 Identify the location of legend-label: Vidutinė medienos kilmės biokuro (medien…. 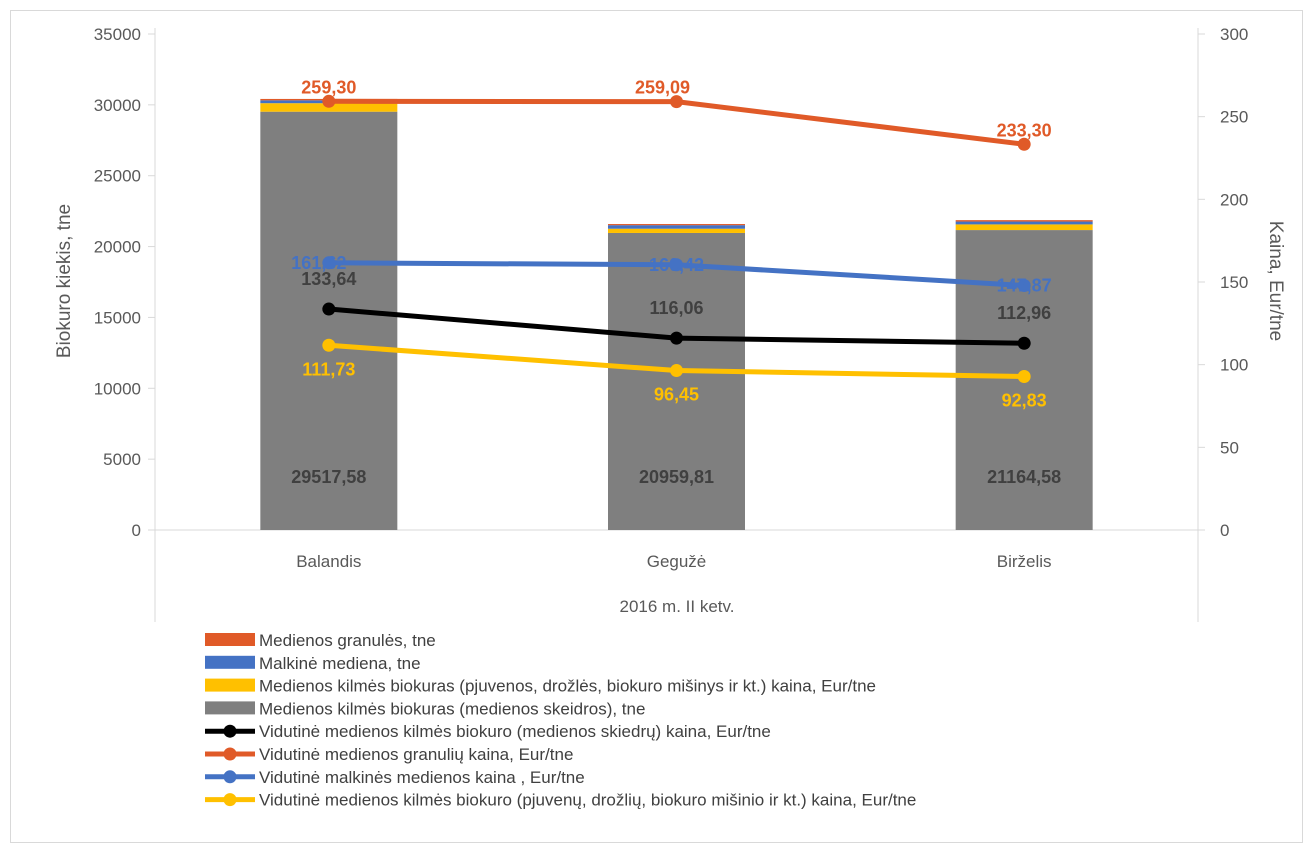
(515, 731).